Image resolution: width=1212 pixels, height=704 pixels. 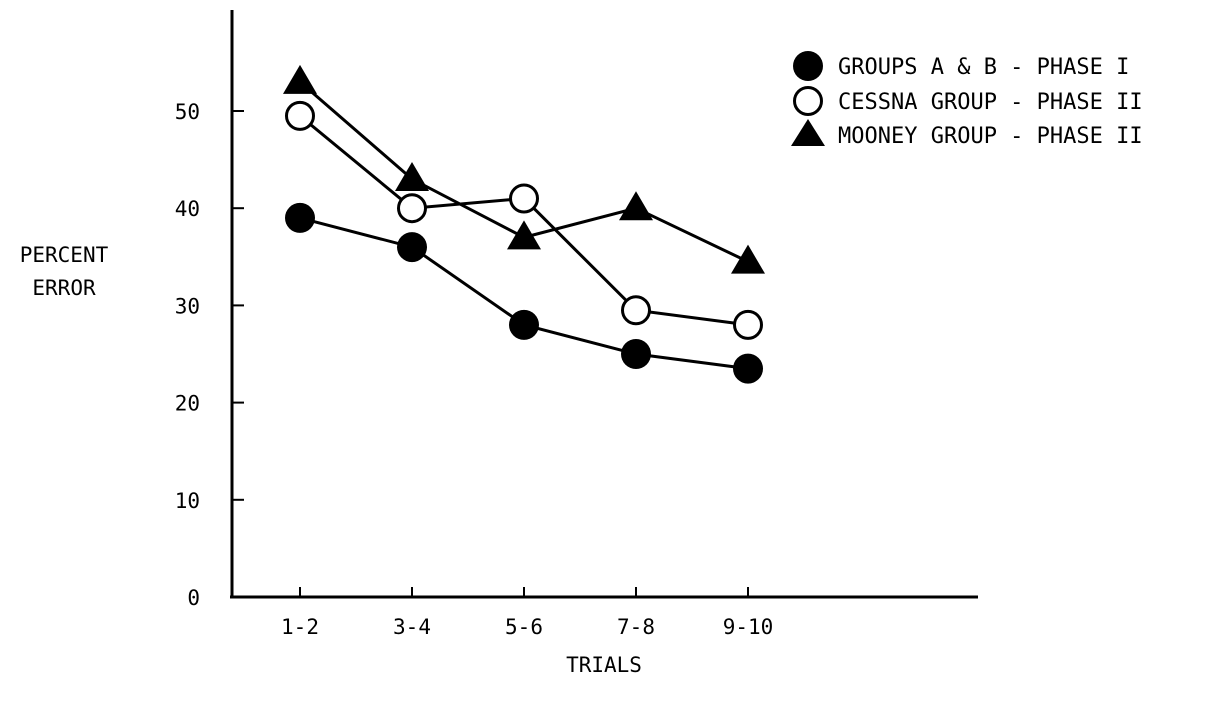 I want to click on x-ticks: 1-2 3-4 5-6 7-8 9-10, so click(x=527, y=613).